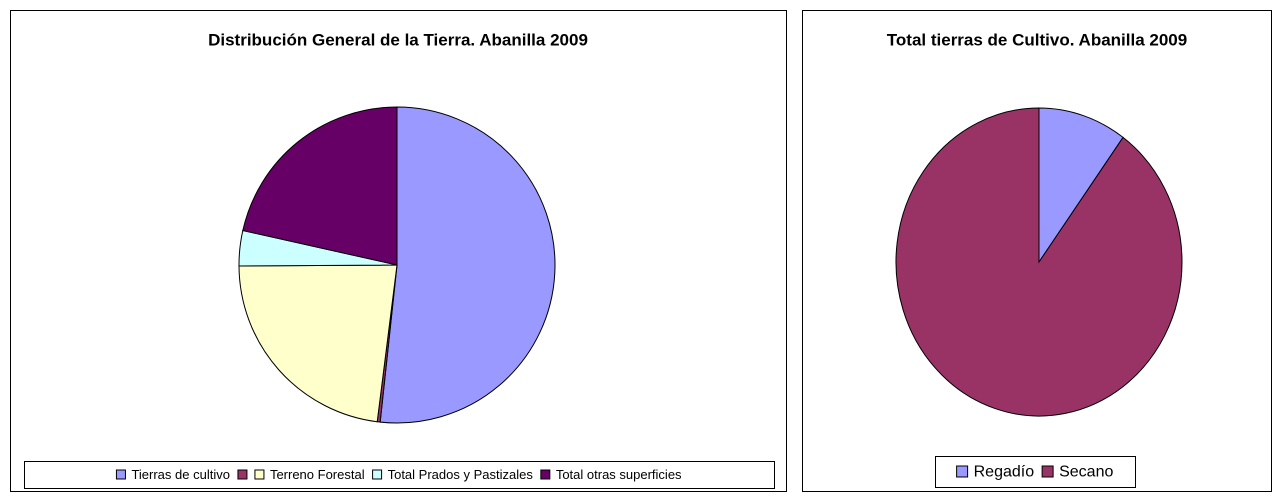 This screenshot has width=1281, height=501. Describe the element at coordinates (180, 474) in the screenshot. I see `legend-label: Tierras de cultivo` at that location.